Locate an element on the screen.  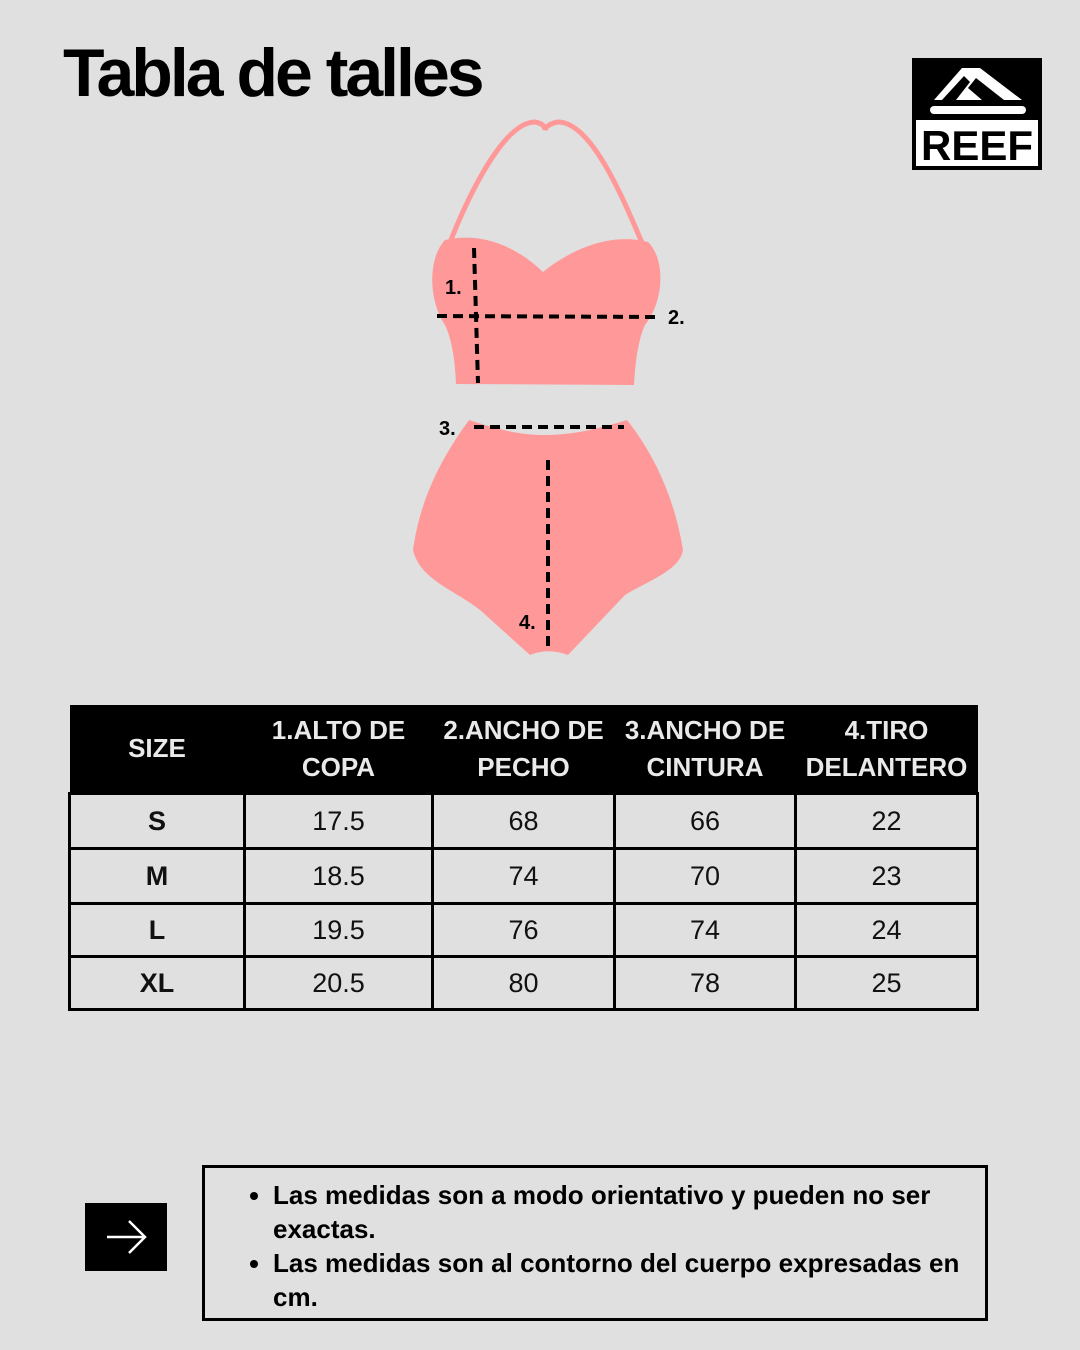
cell: 80 is located at coordinates (523, 983).